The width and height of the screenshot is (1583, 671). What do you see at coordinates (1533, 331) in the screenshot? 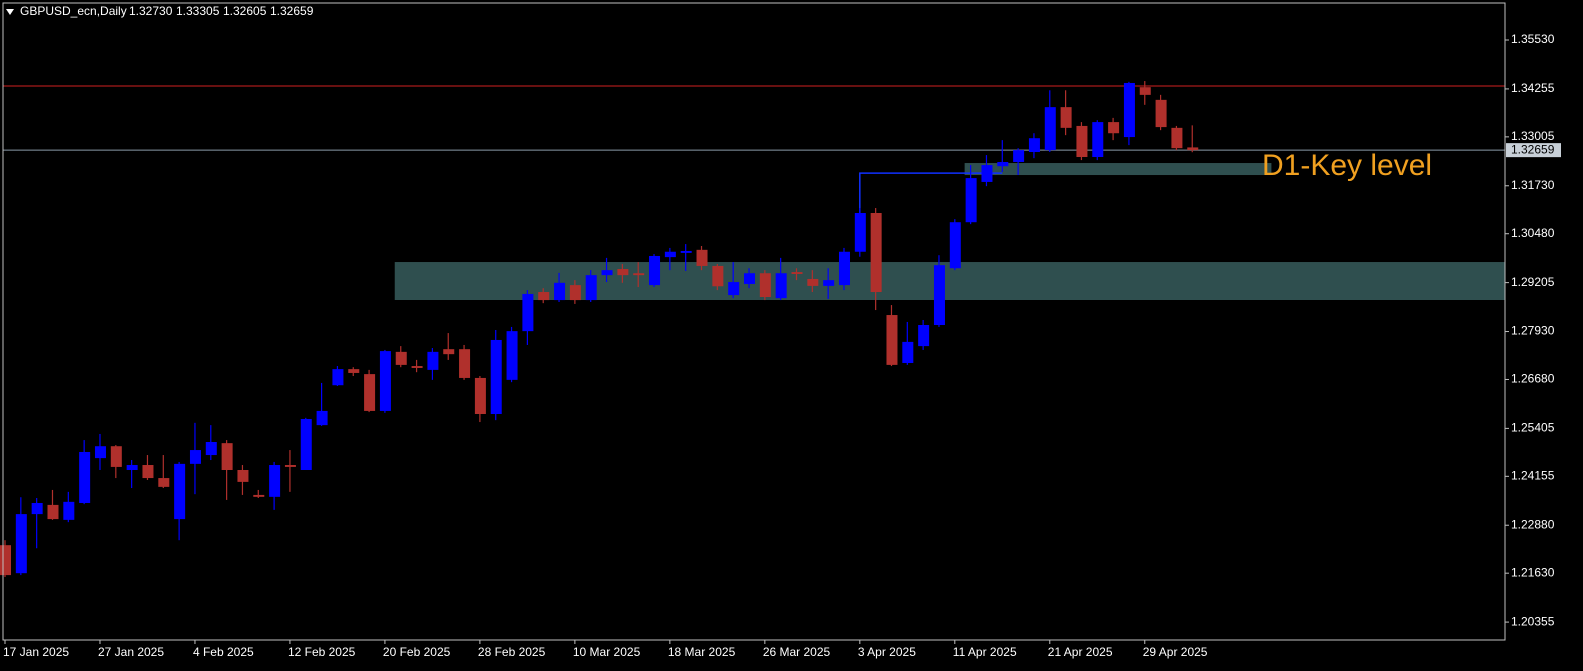
I see `y-tick-label: 1.27930` at bounding box center [1533, 331].